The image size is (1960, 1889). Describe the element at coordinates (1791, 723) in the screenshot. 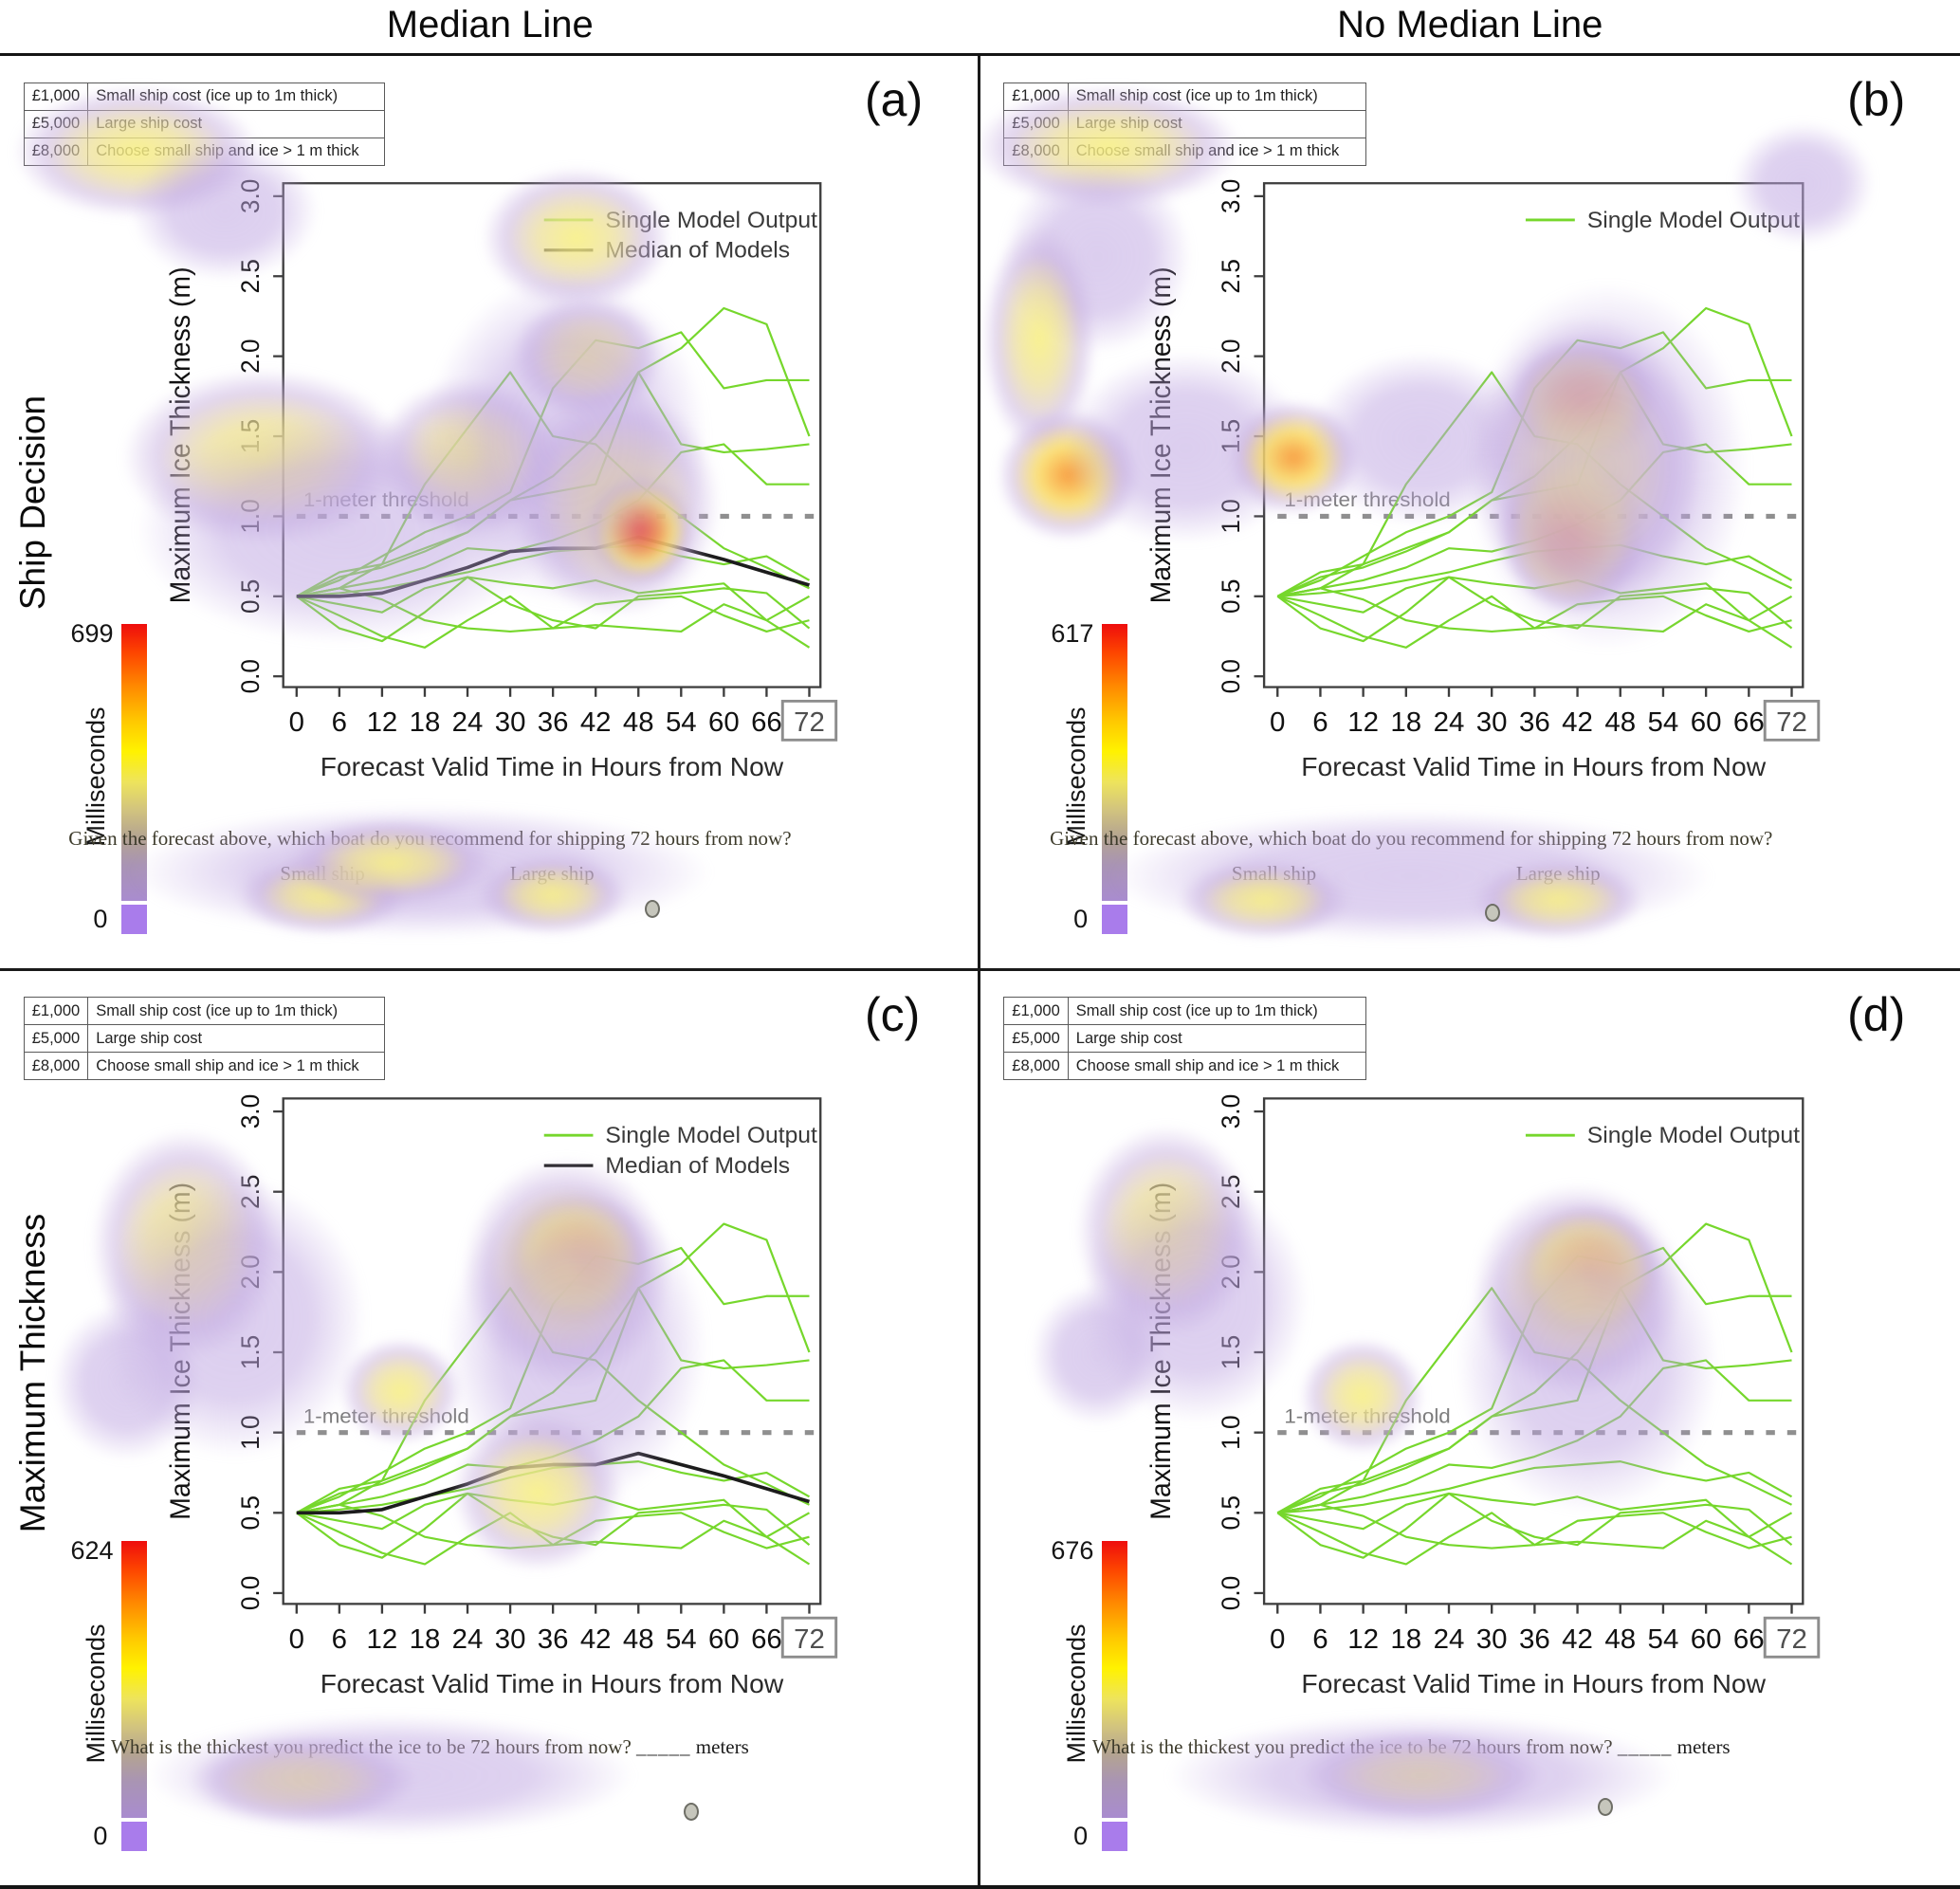

I see `svg-text: 72` at that location.